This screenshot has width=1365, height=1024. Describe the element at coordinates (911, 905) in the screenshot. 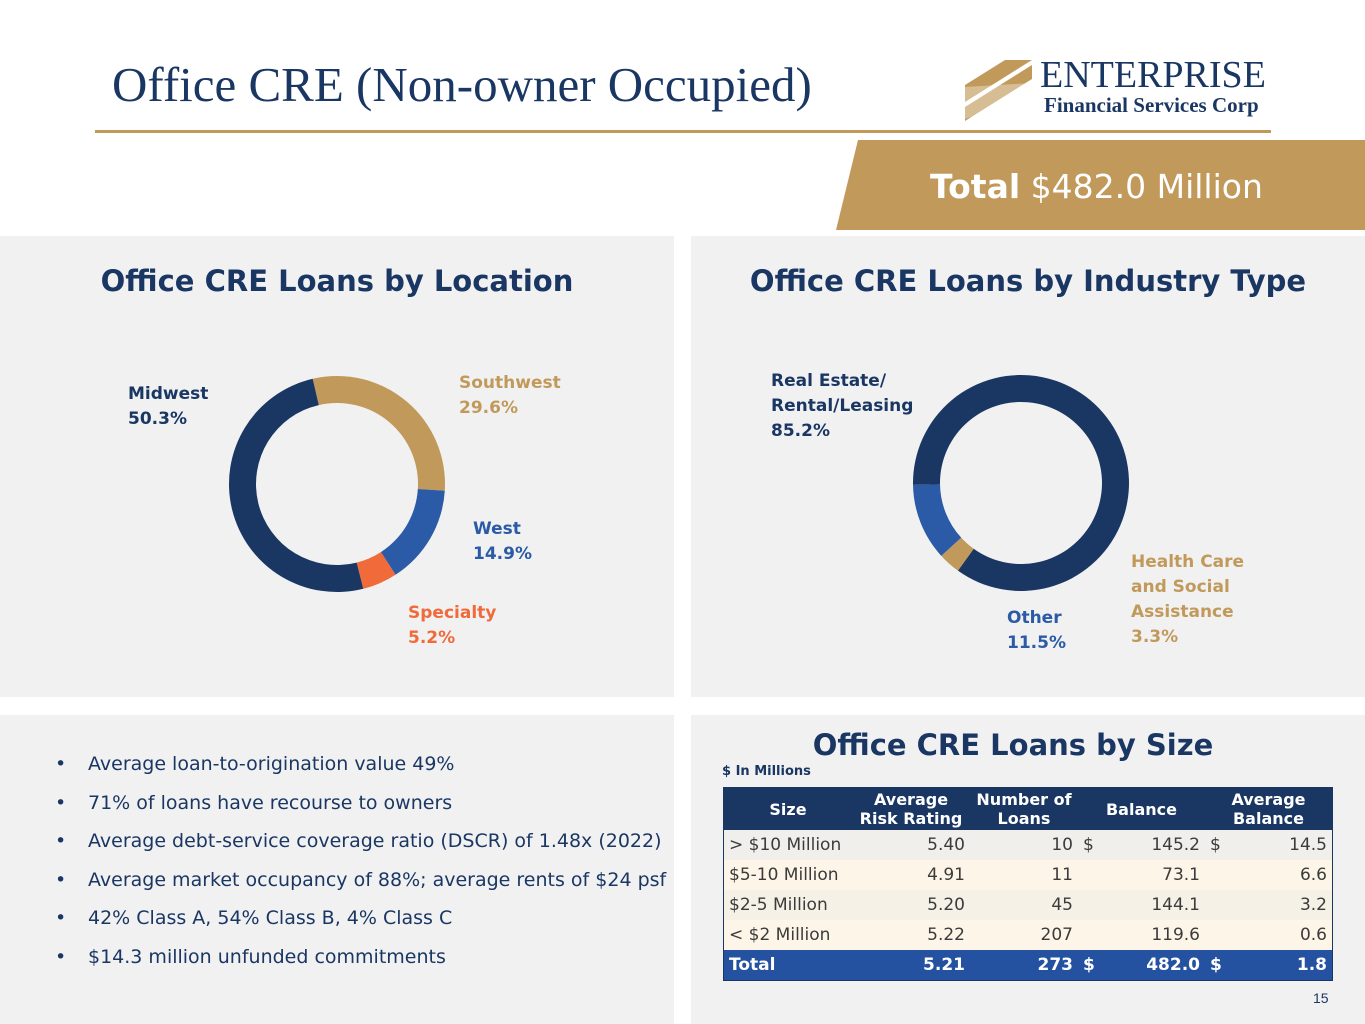

I see `cell-risk: 5.20` at that location.